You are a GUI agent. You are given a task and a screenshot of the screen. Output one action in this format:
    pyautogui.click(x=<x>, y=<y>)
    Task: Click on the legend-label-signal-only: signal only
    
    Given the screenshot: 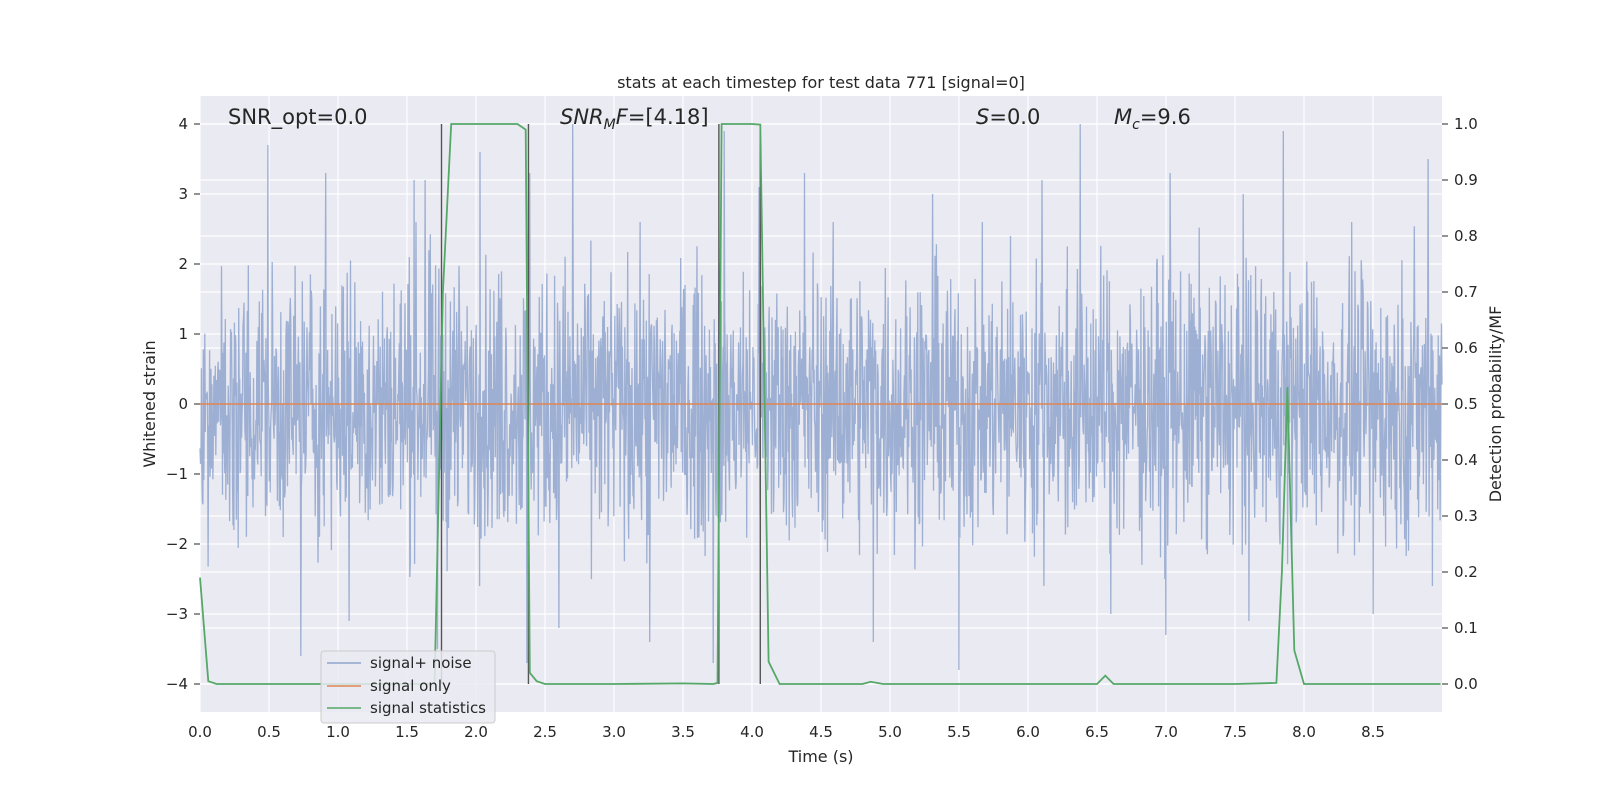 What is the action you would take?
    pyautogui.click(x=410, y=686)
    